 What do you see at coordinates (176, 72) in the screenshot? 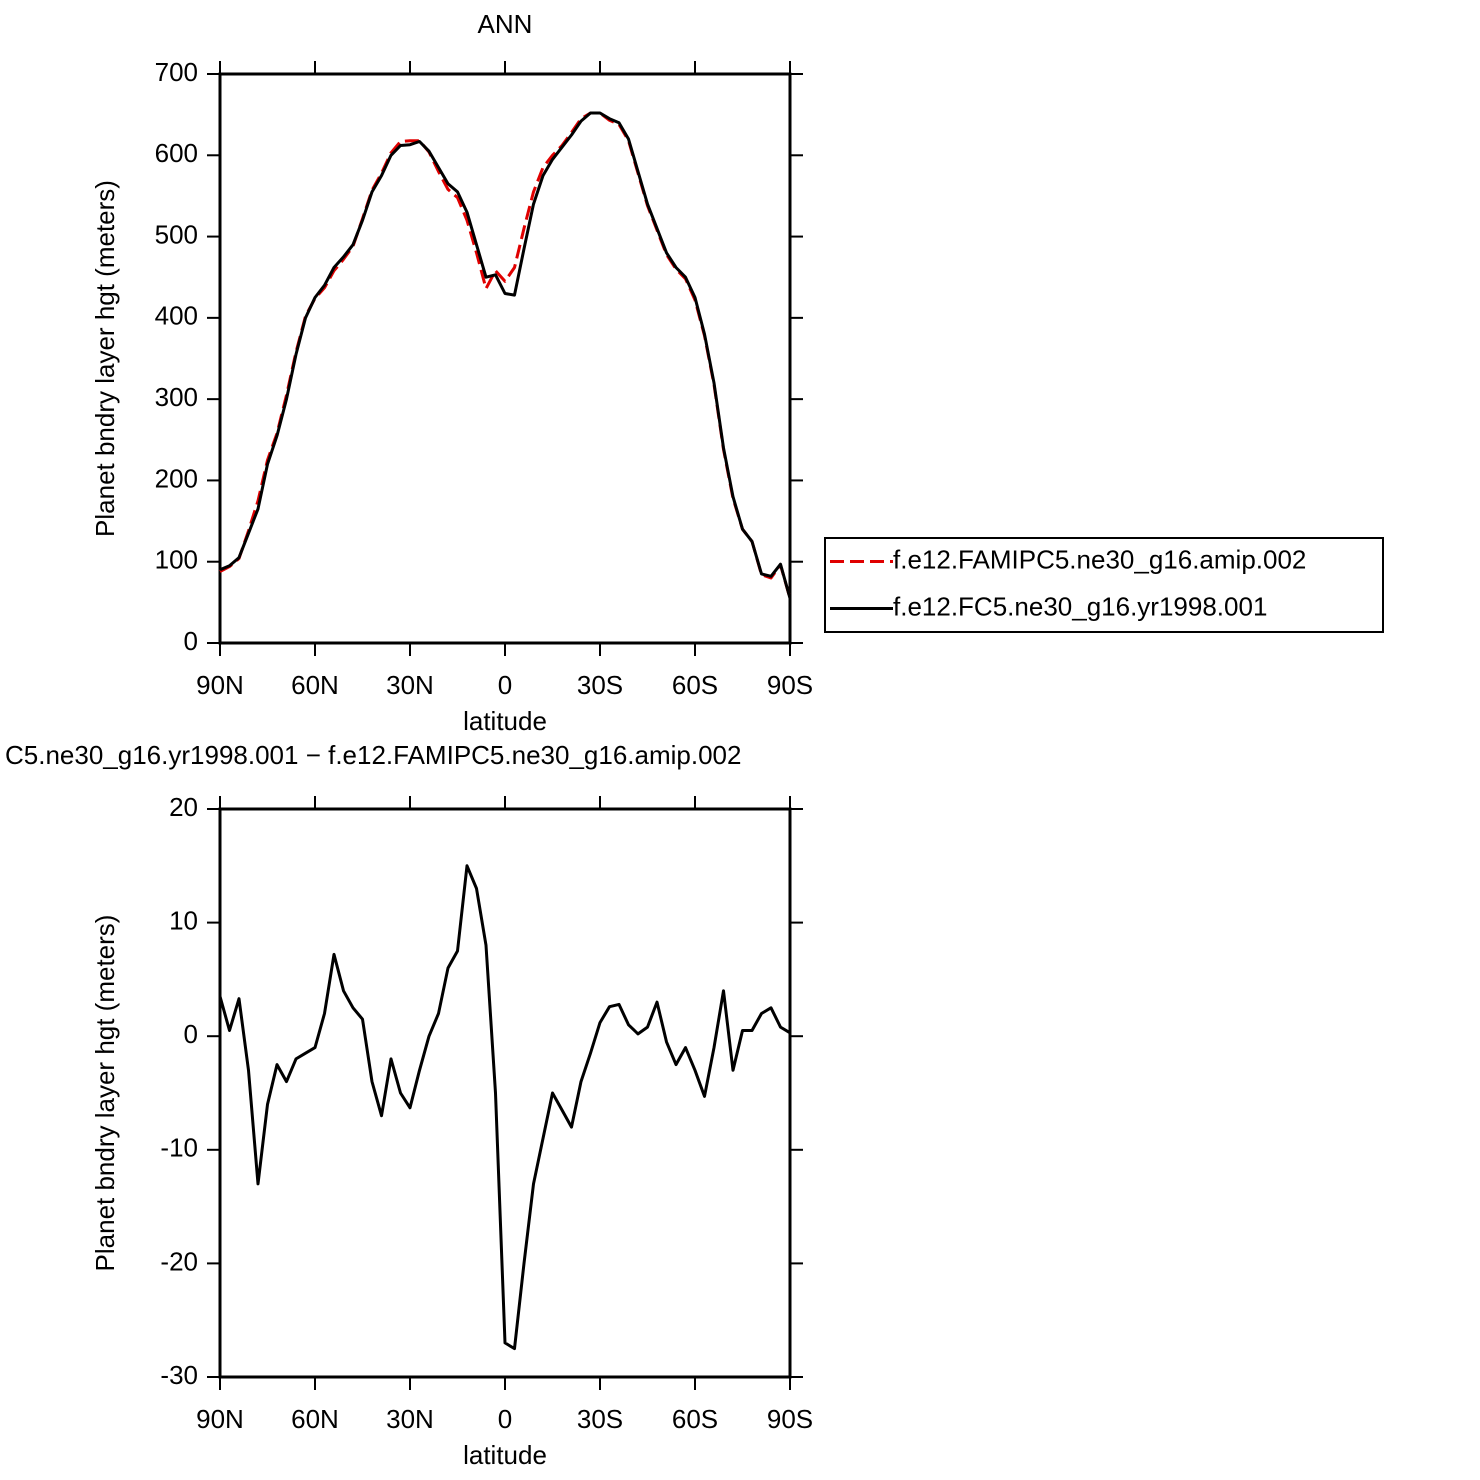
I see `y-tick-label: 700` at bounding box center [176, 72].